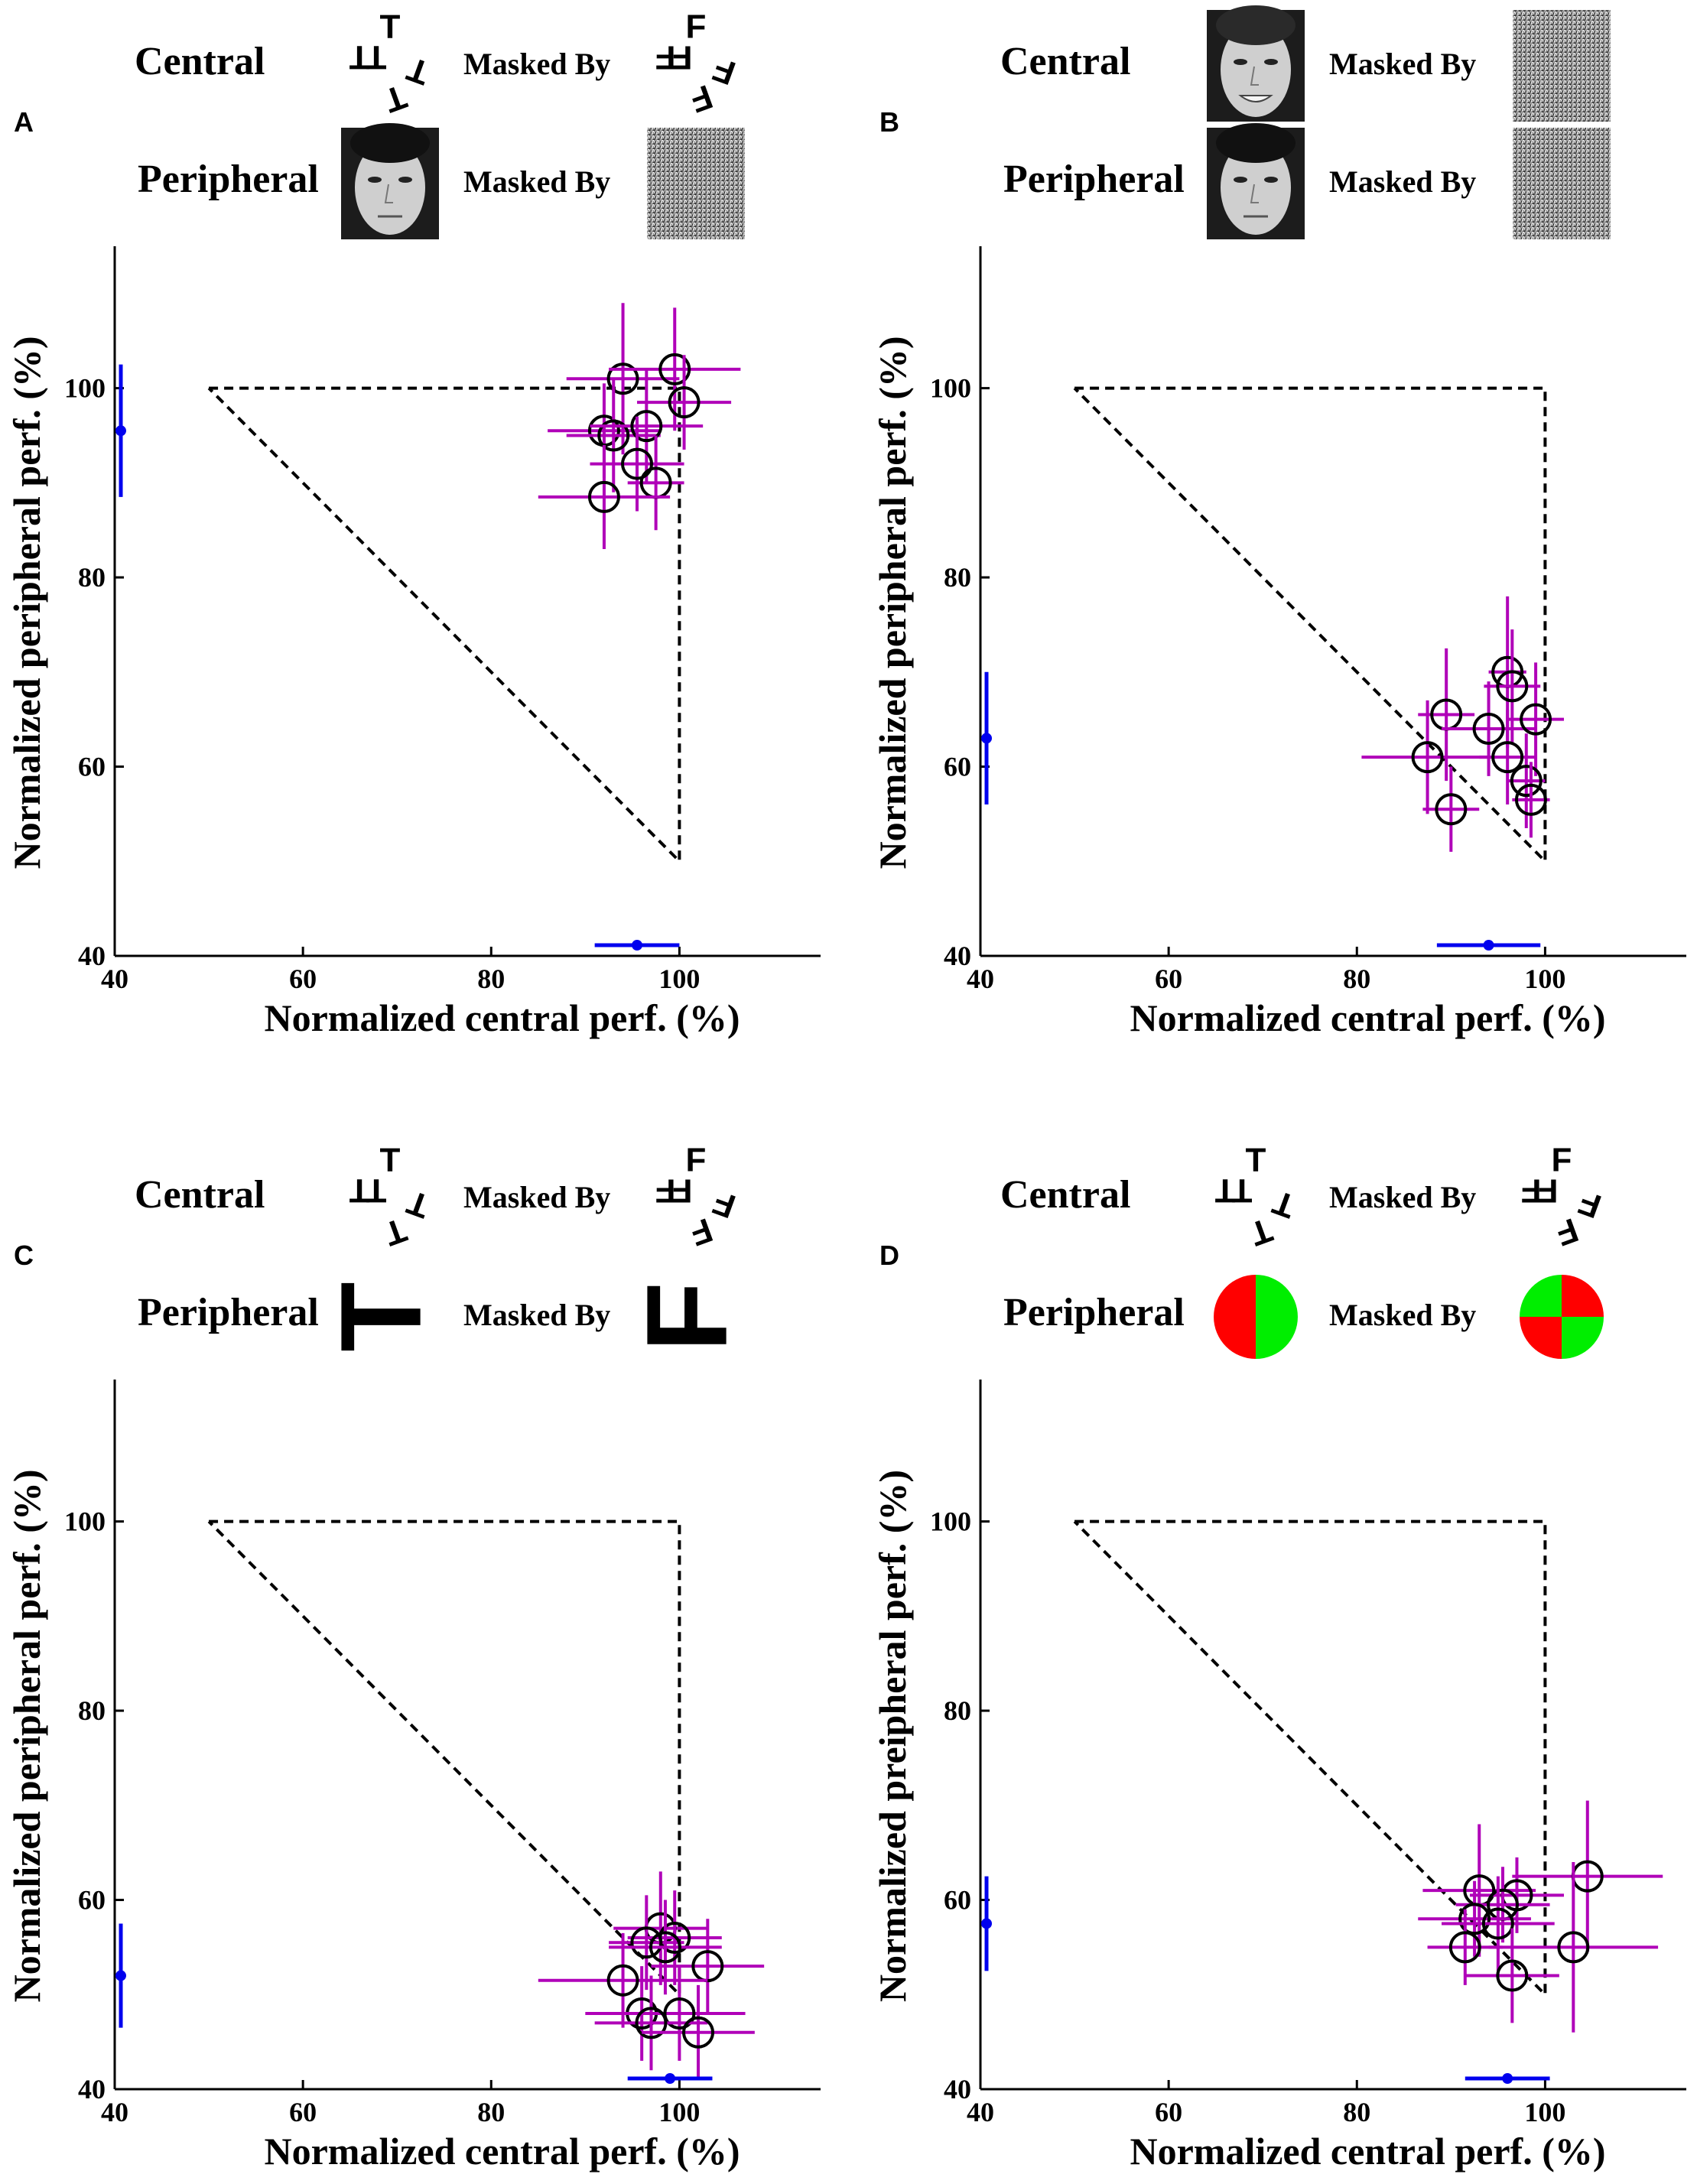 This screenshot has height=2184, width=1697. I want to click on x-axis-title: Normalized central perf. (%), so click(503, 2151).